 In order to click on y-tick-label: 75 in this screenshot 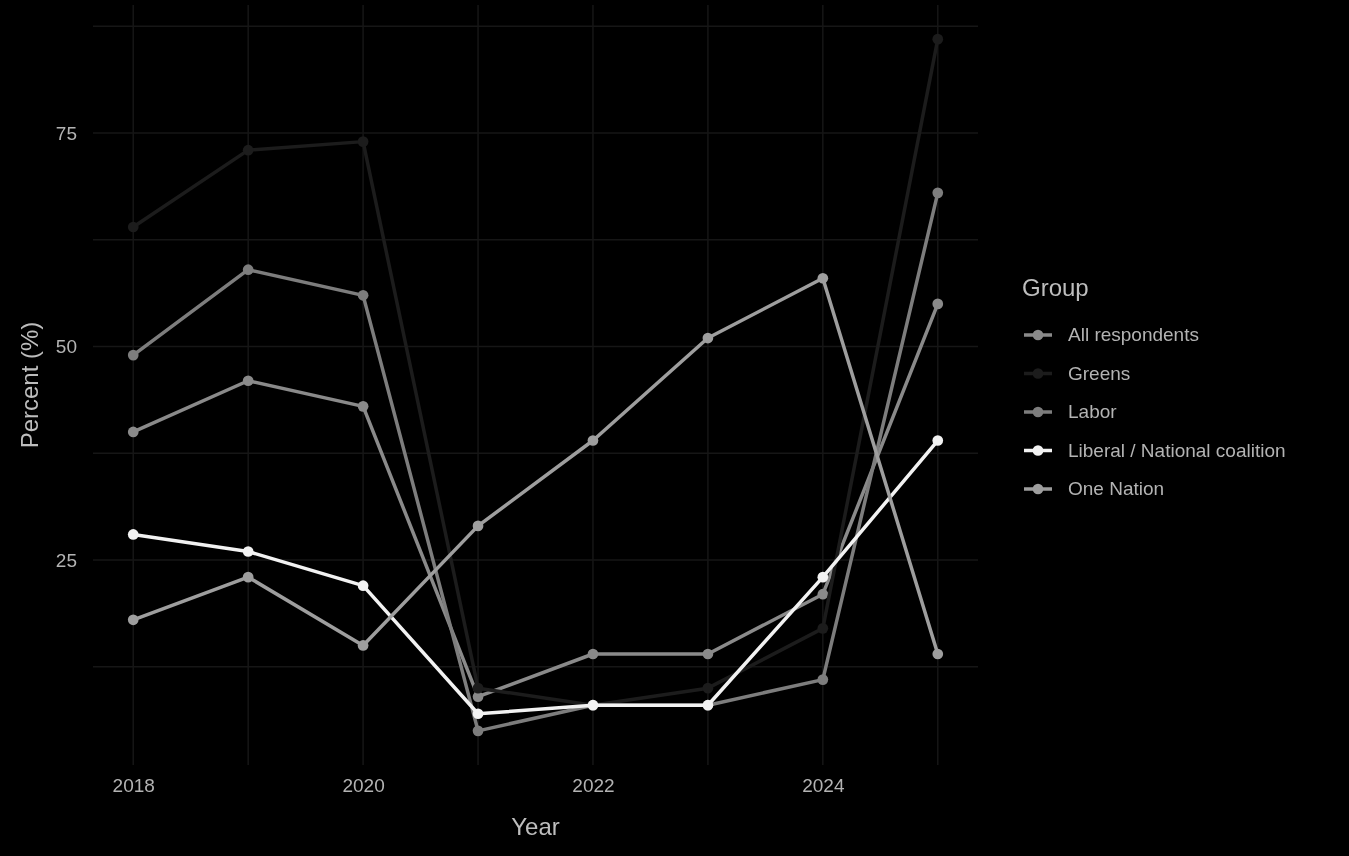, I will do `click(66, 133)`.